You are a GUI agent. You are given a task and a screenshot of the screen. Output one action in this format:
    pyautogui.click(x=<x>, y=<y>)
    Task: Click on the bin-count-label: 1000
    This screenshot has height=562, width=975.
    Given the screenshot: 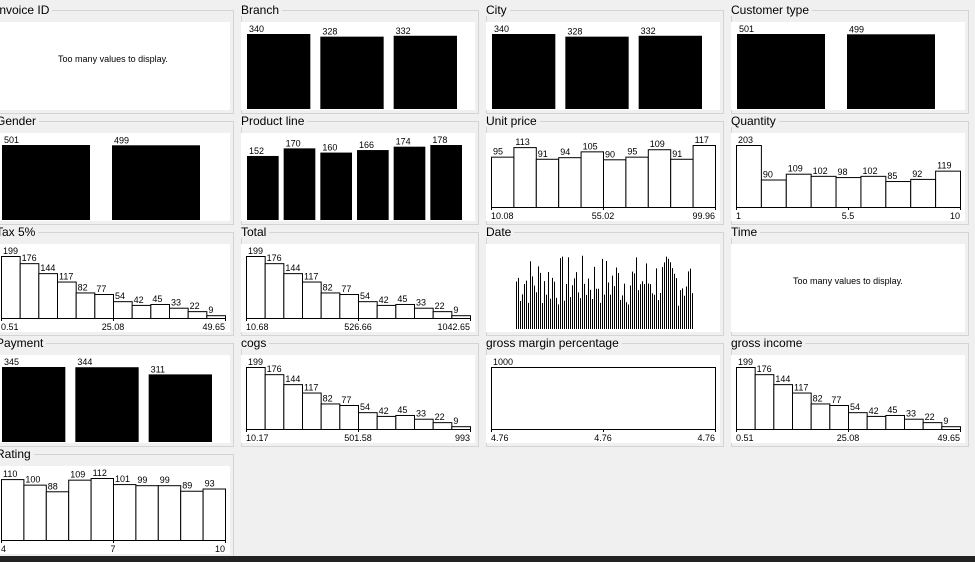 What is the action you would take?
    pyautogui.click(x=503, y=362)
    